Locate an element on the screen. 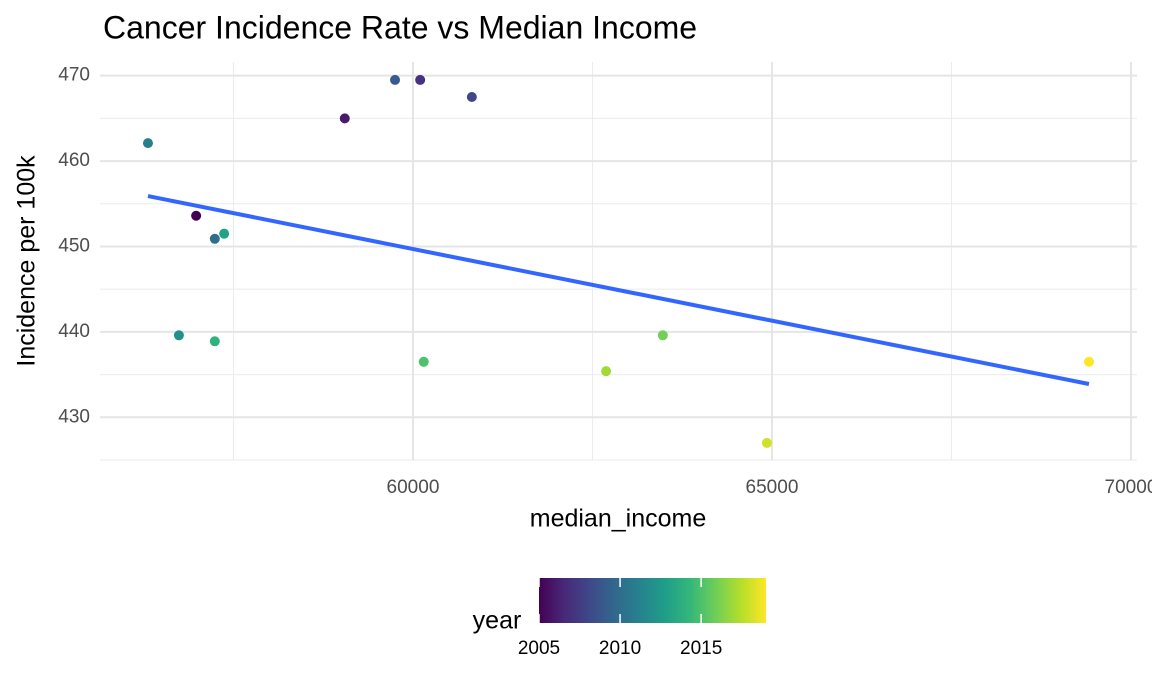 The height and width of the screenshot is (691, 1152). y-tick-label: 470 is located at coordinates (74, 75).